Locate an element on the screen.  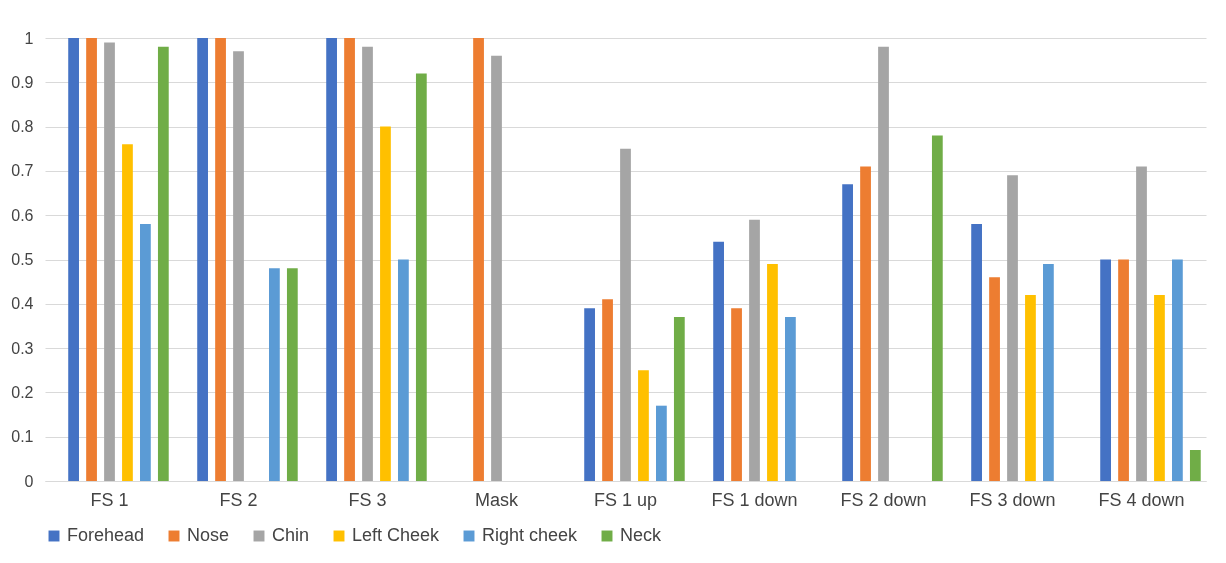
y-tick-label: 0.6 is located at coordinates (22, 215).